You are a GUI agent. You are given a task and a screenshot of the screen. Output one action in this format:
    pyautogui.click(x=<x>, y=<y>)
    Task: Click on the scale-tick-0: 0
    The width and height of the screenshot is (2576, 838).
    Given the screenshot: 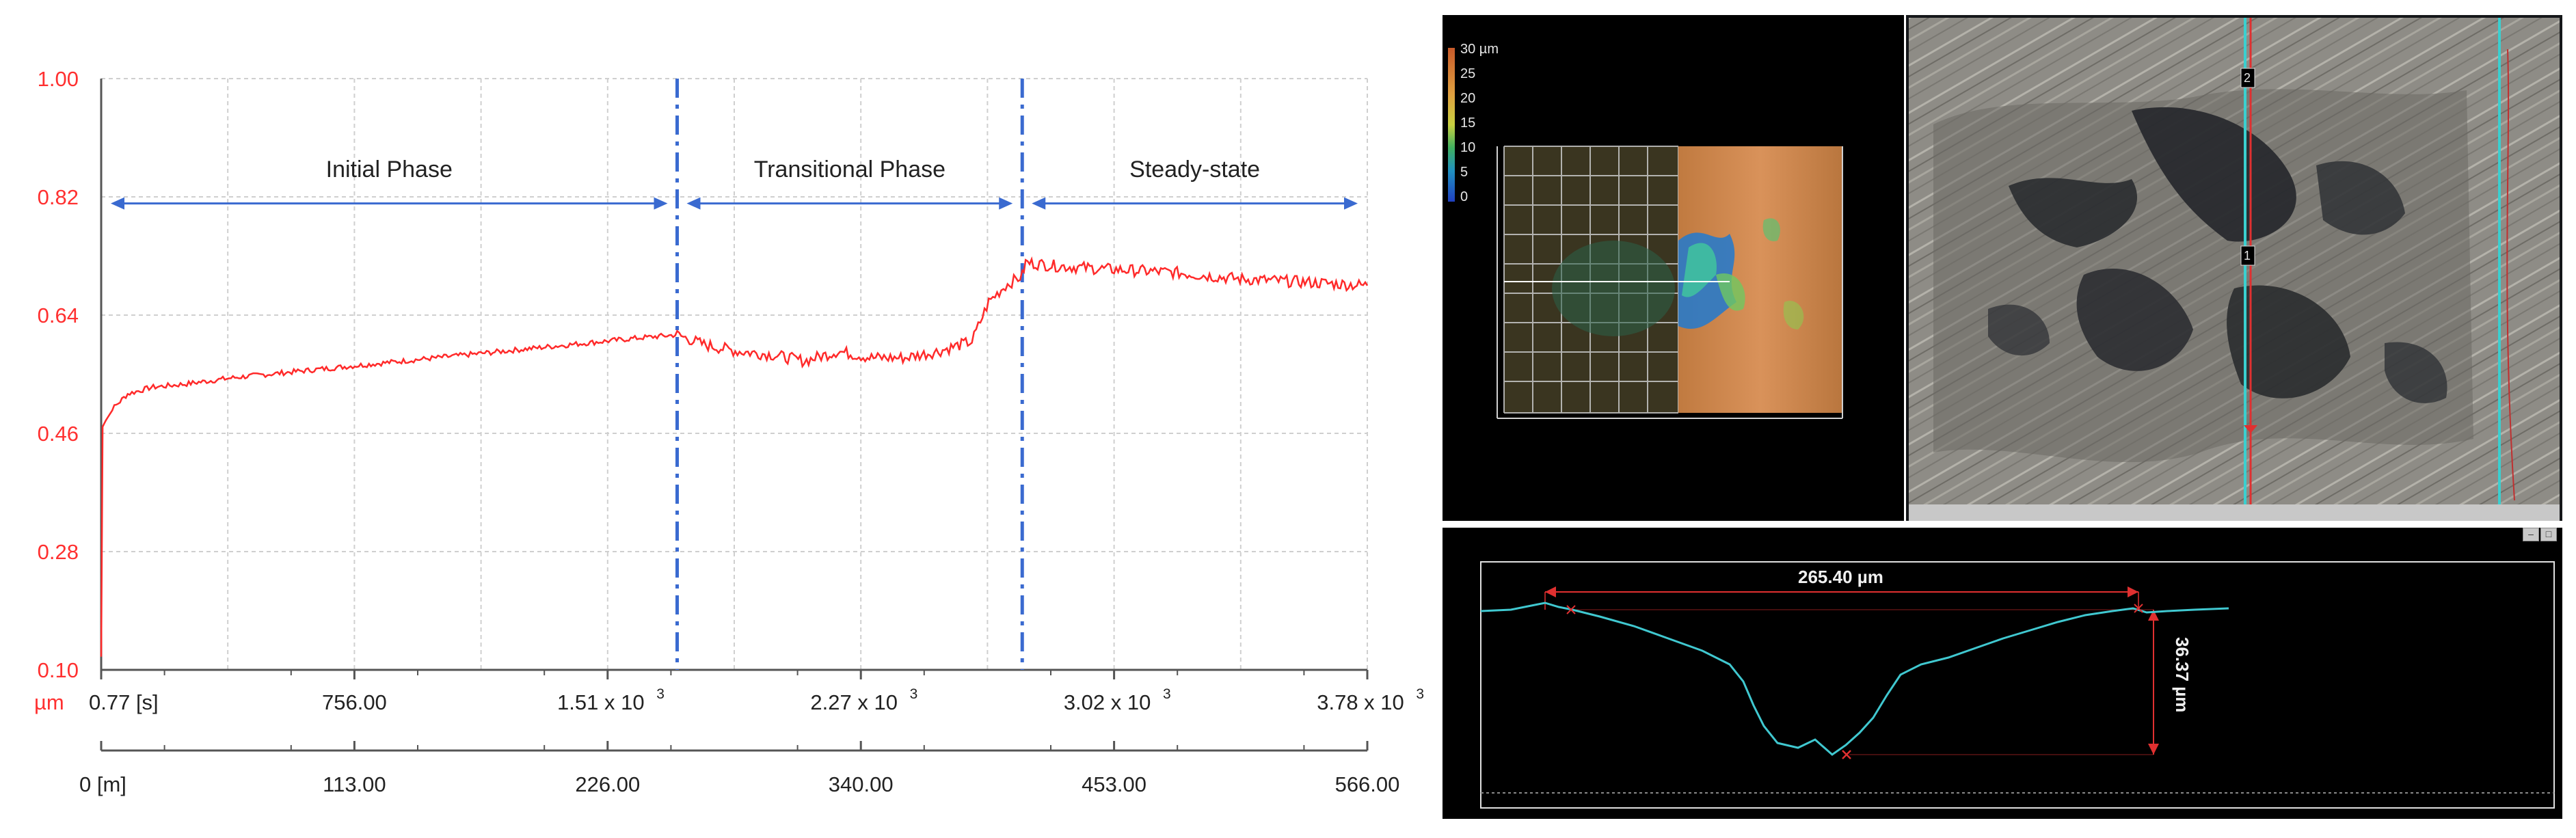 What is the action you would take?
    pyautogui.click(x=1464, y=196)
    